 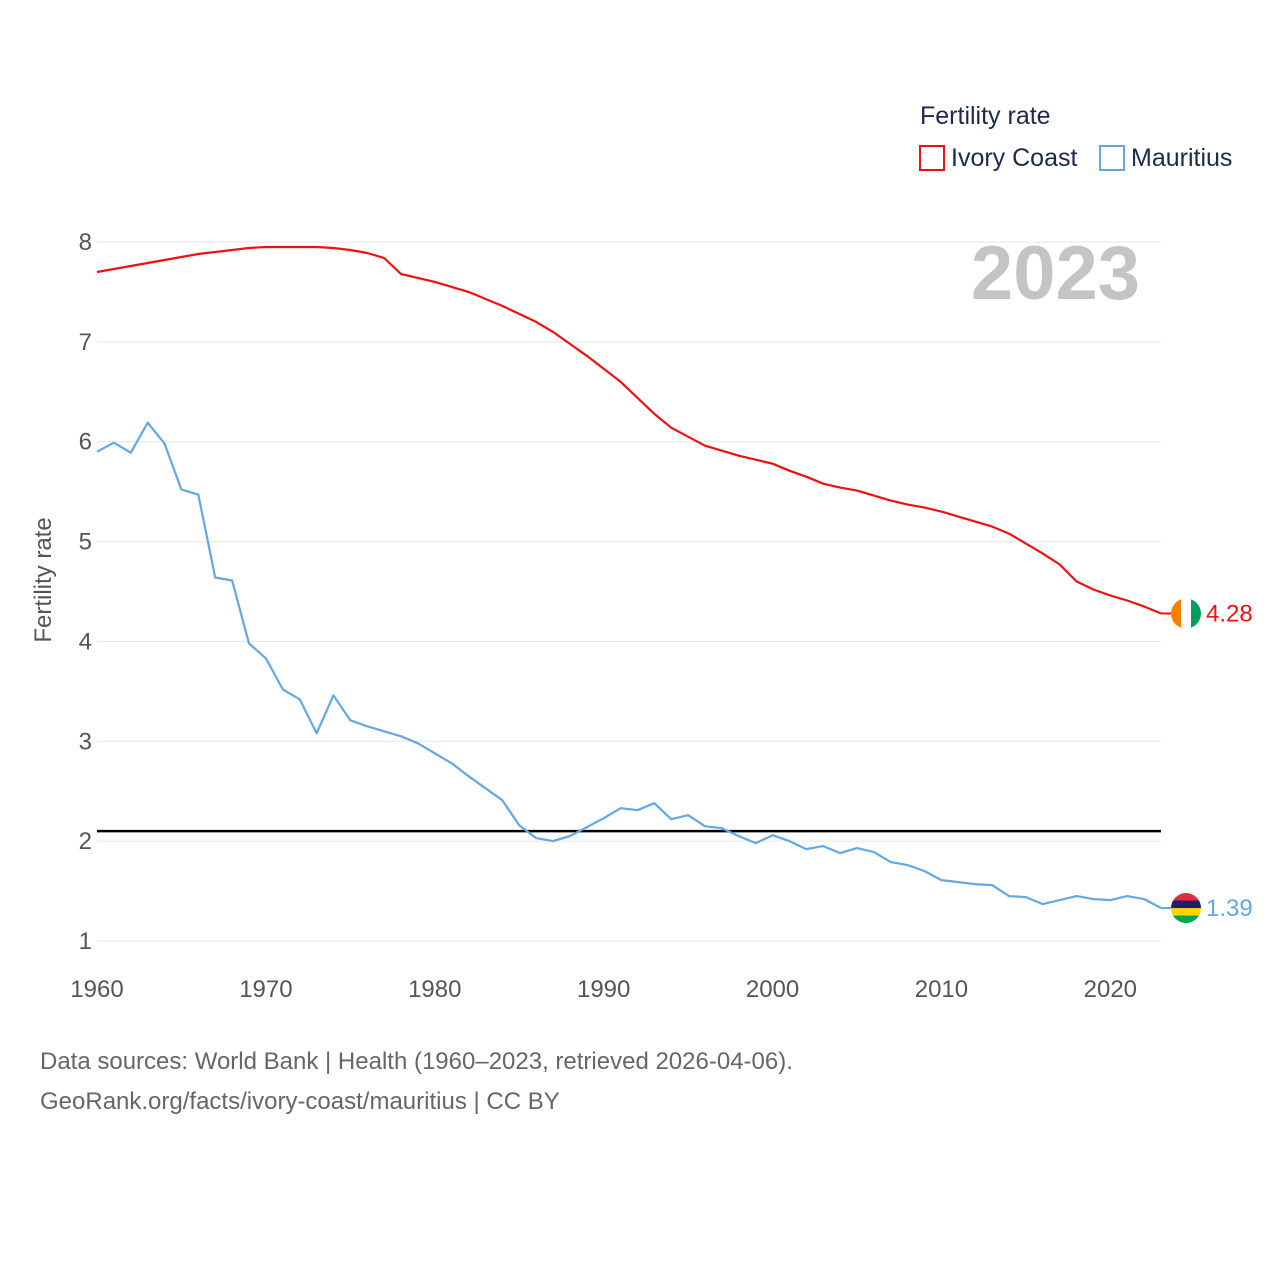 I want to click on legend-swatch-mauritius, so click(x=1112, y=158).